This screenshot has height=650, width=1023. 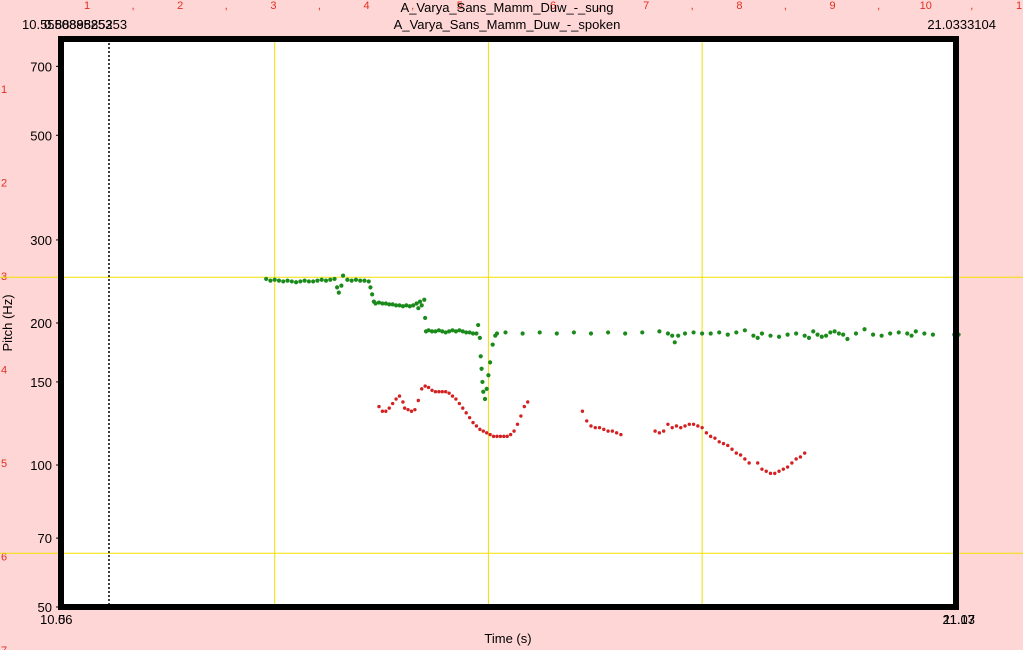 What do you see at coordinates (926, 6) in the screenshot?
I see `ruler-top-number: 10` at bounding box center [926, 6].